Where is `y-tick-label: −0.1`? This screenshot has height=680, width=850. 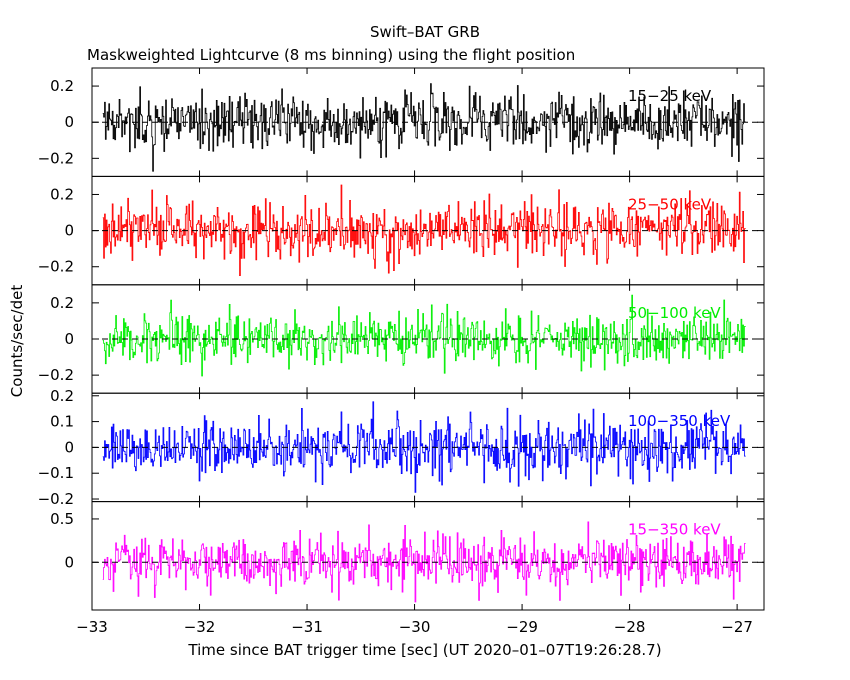 y-tick-label: −0.1 is located at coordinates (56, 473).